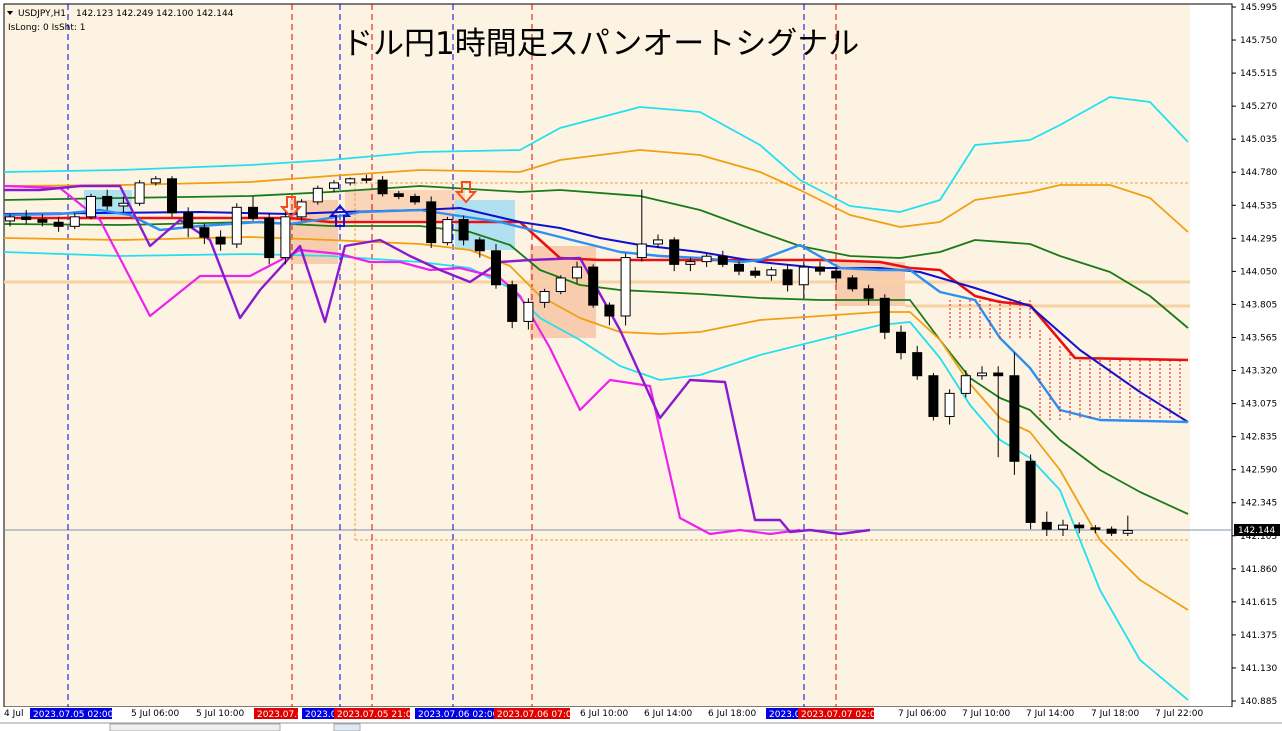  What do you see at coordinates (1258, 702) in the screenshot?
I see `y-tick-label: 140.885` at bounding box center [1258, 702].